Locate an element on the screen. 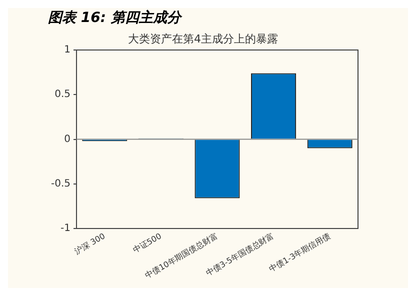  chart-subtitle: 大类资产在第4主成分上的暴露 is located at coordinates (203, 39).